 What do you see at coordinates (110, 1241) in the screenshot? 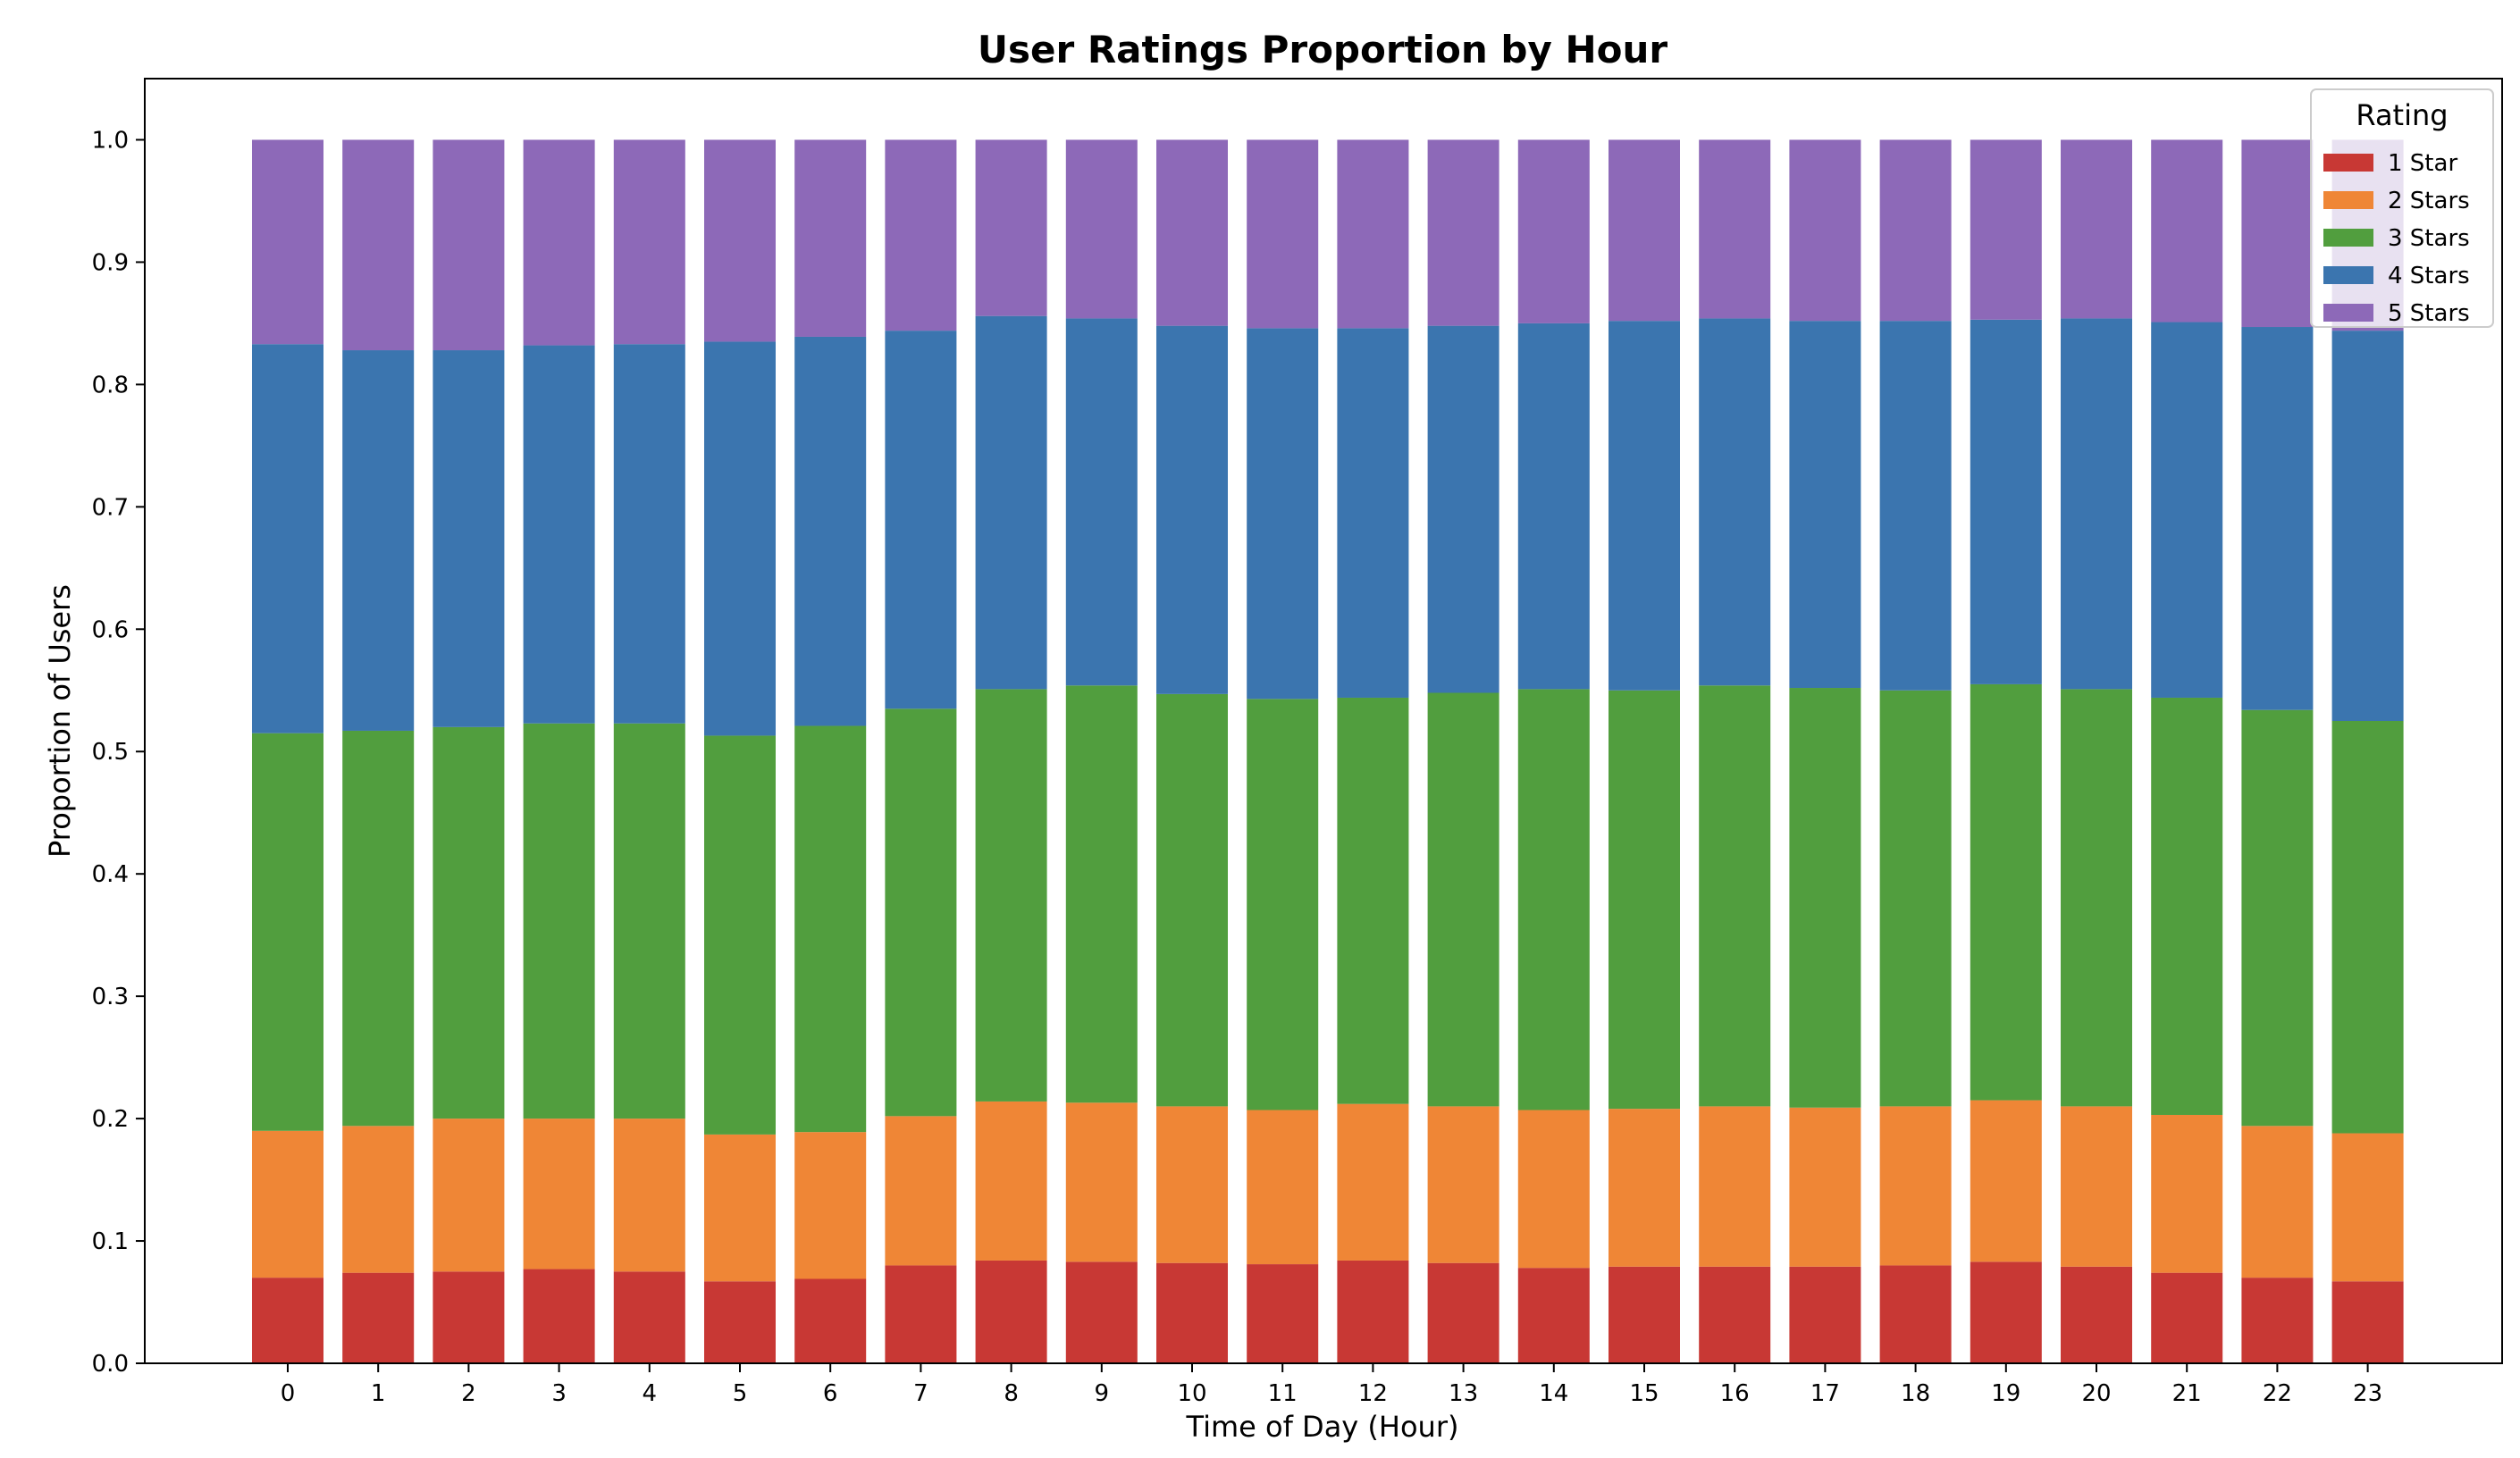
I see `y-tick-label: 0.1` at bounding box center [110, 1241].